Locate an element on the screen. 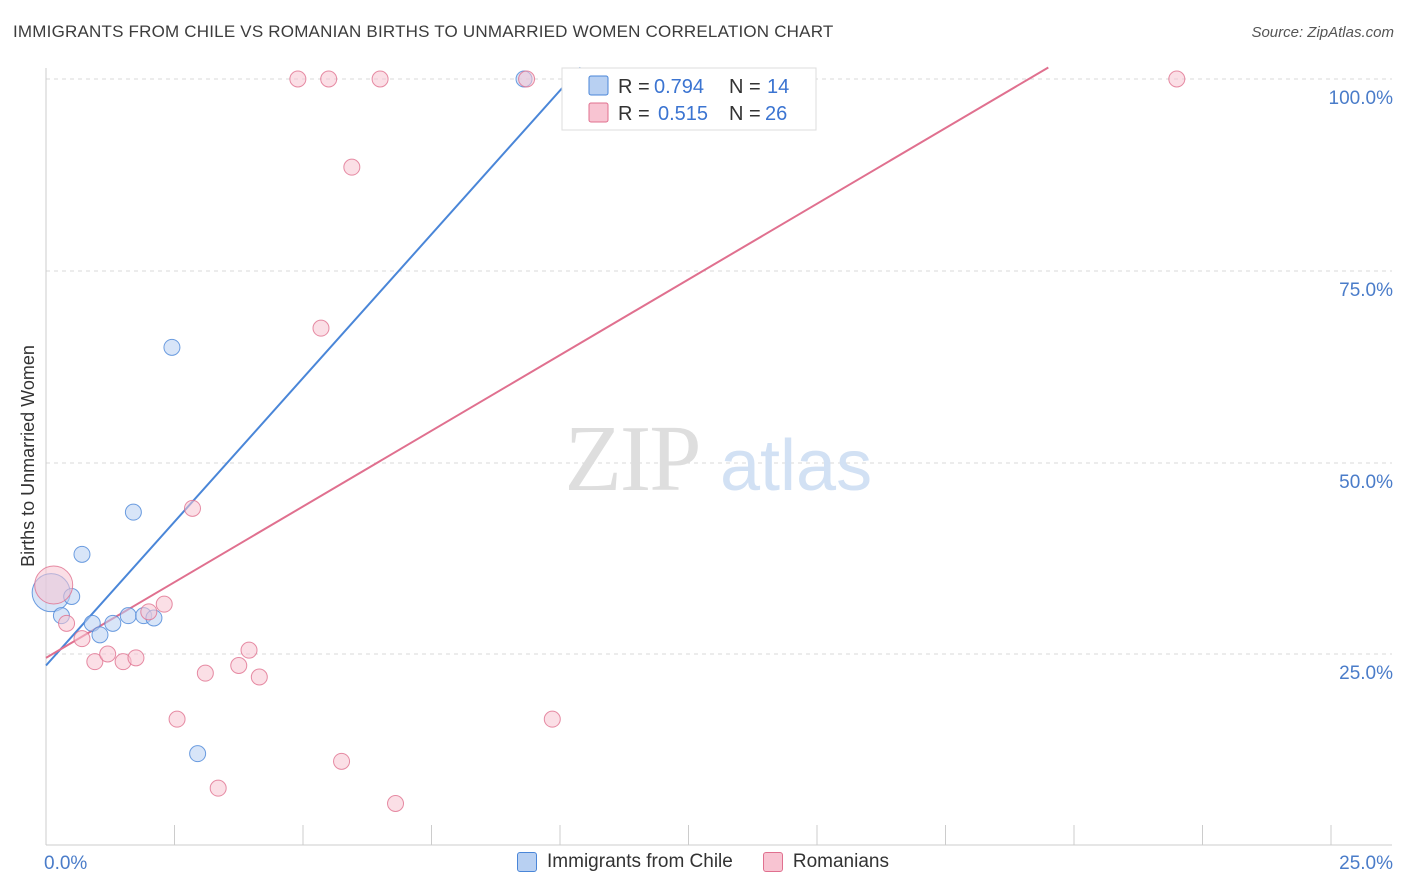 This screenshot has height=892, width=1406. legend-item-romanians: Romanians is located at coordinates (825, 862).